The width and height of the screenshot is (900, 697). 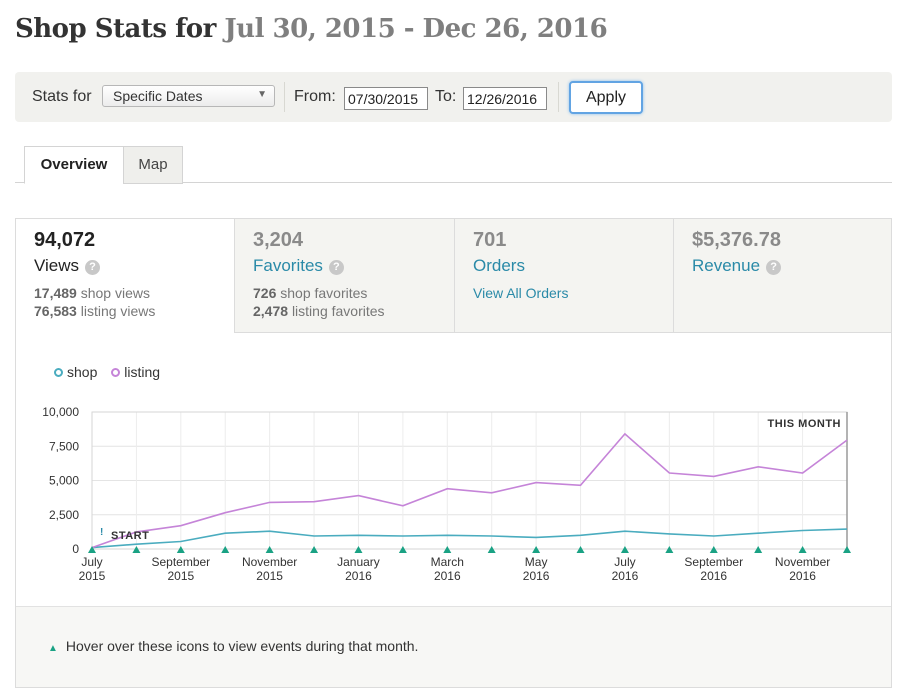 I want to click on favorites-label-row: Favorites?, so click(x=298, y=266).